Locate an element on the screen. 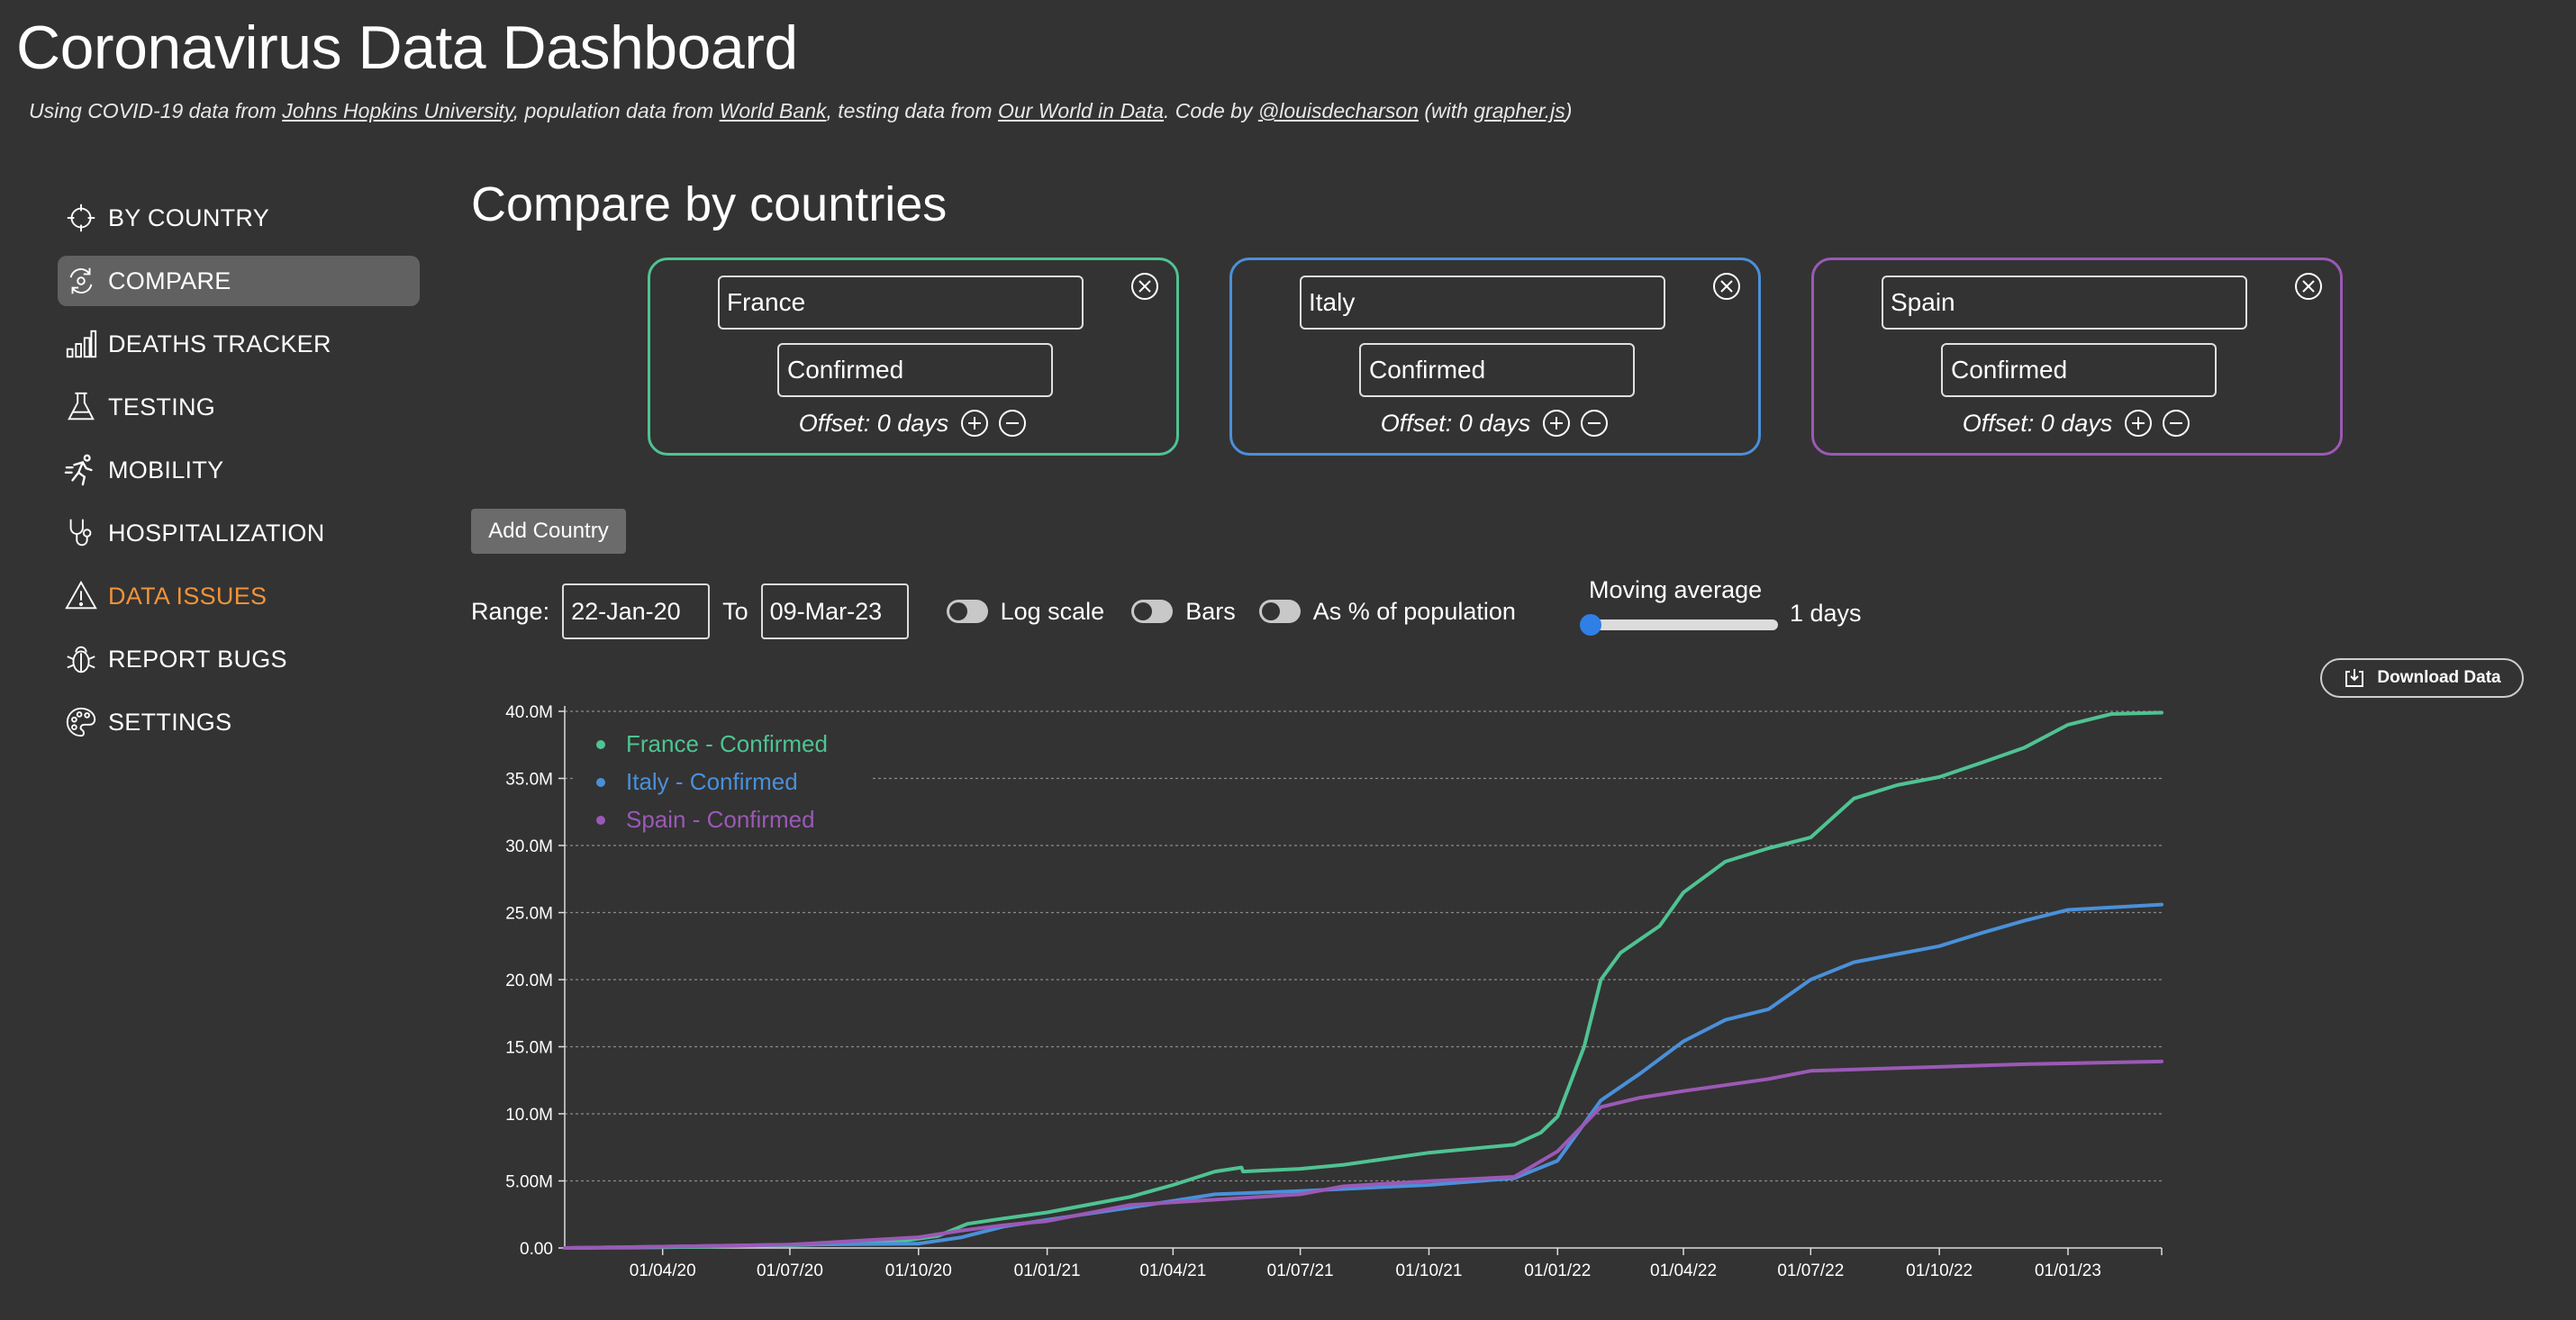  country-card-spain: Confirmed Offset: 0 days is located at coordinates (2077, 357).